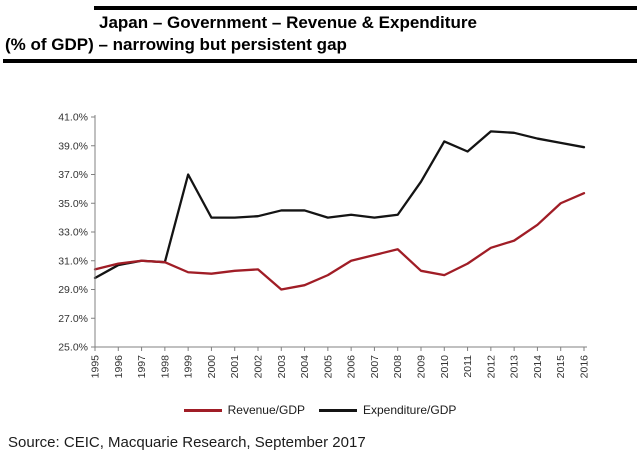  I want to click on svg-text: 27.0%, so click(73, 319).